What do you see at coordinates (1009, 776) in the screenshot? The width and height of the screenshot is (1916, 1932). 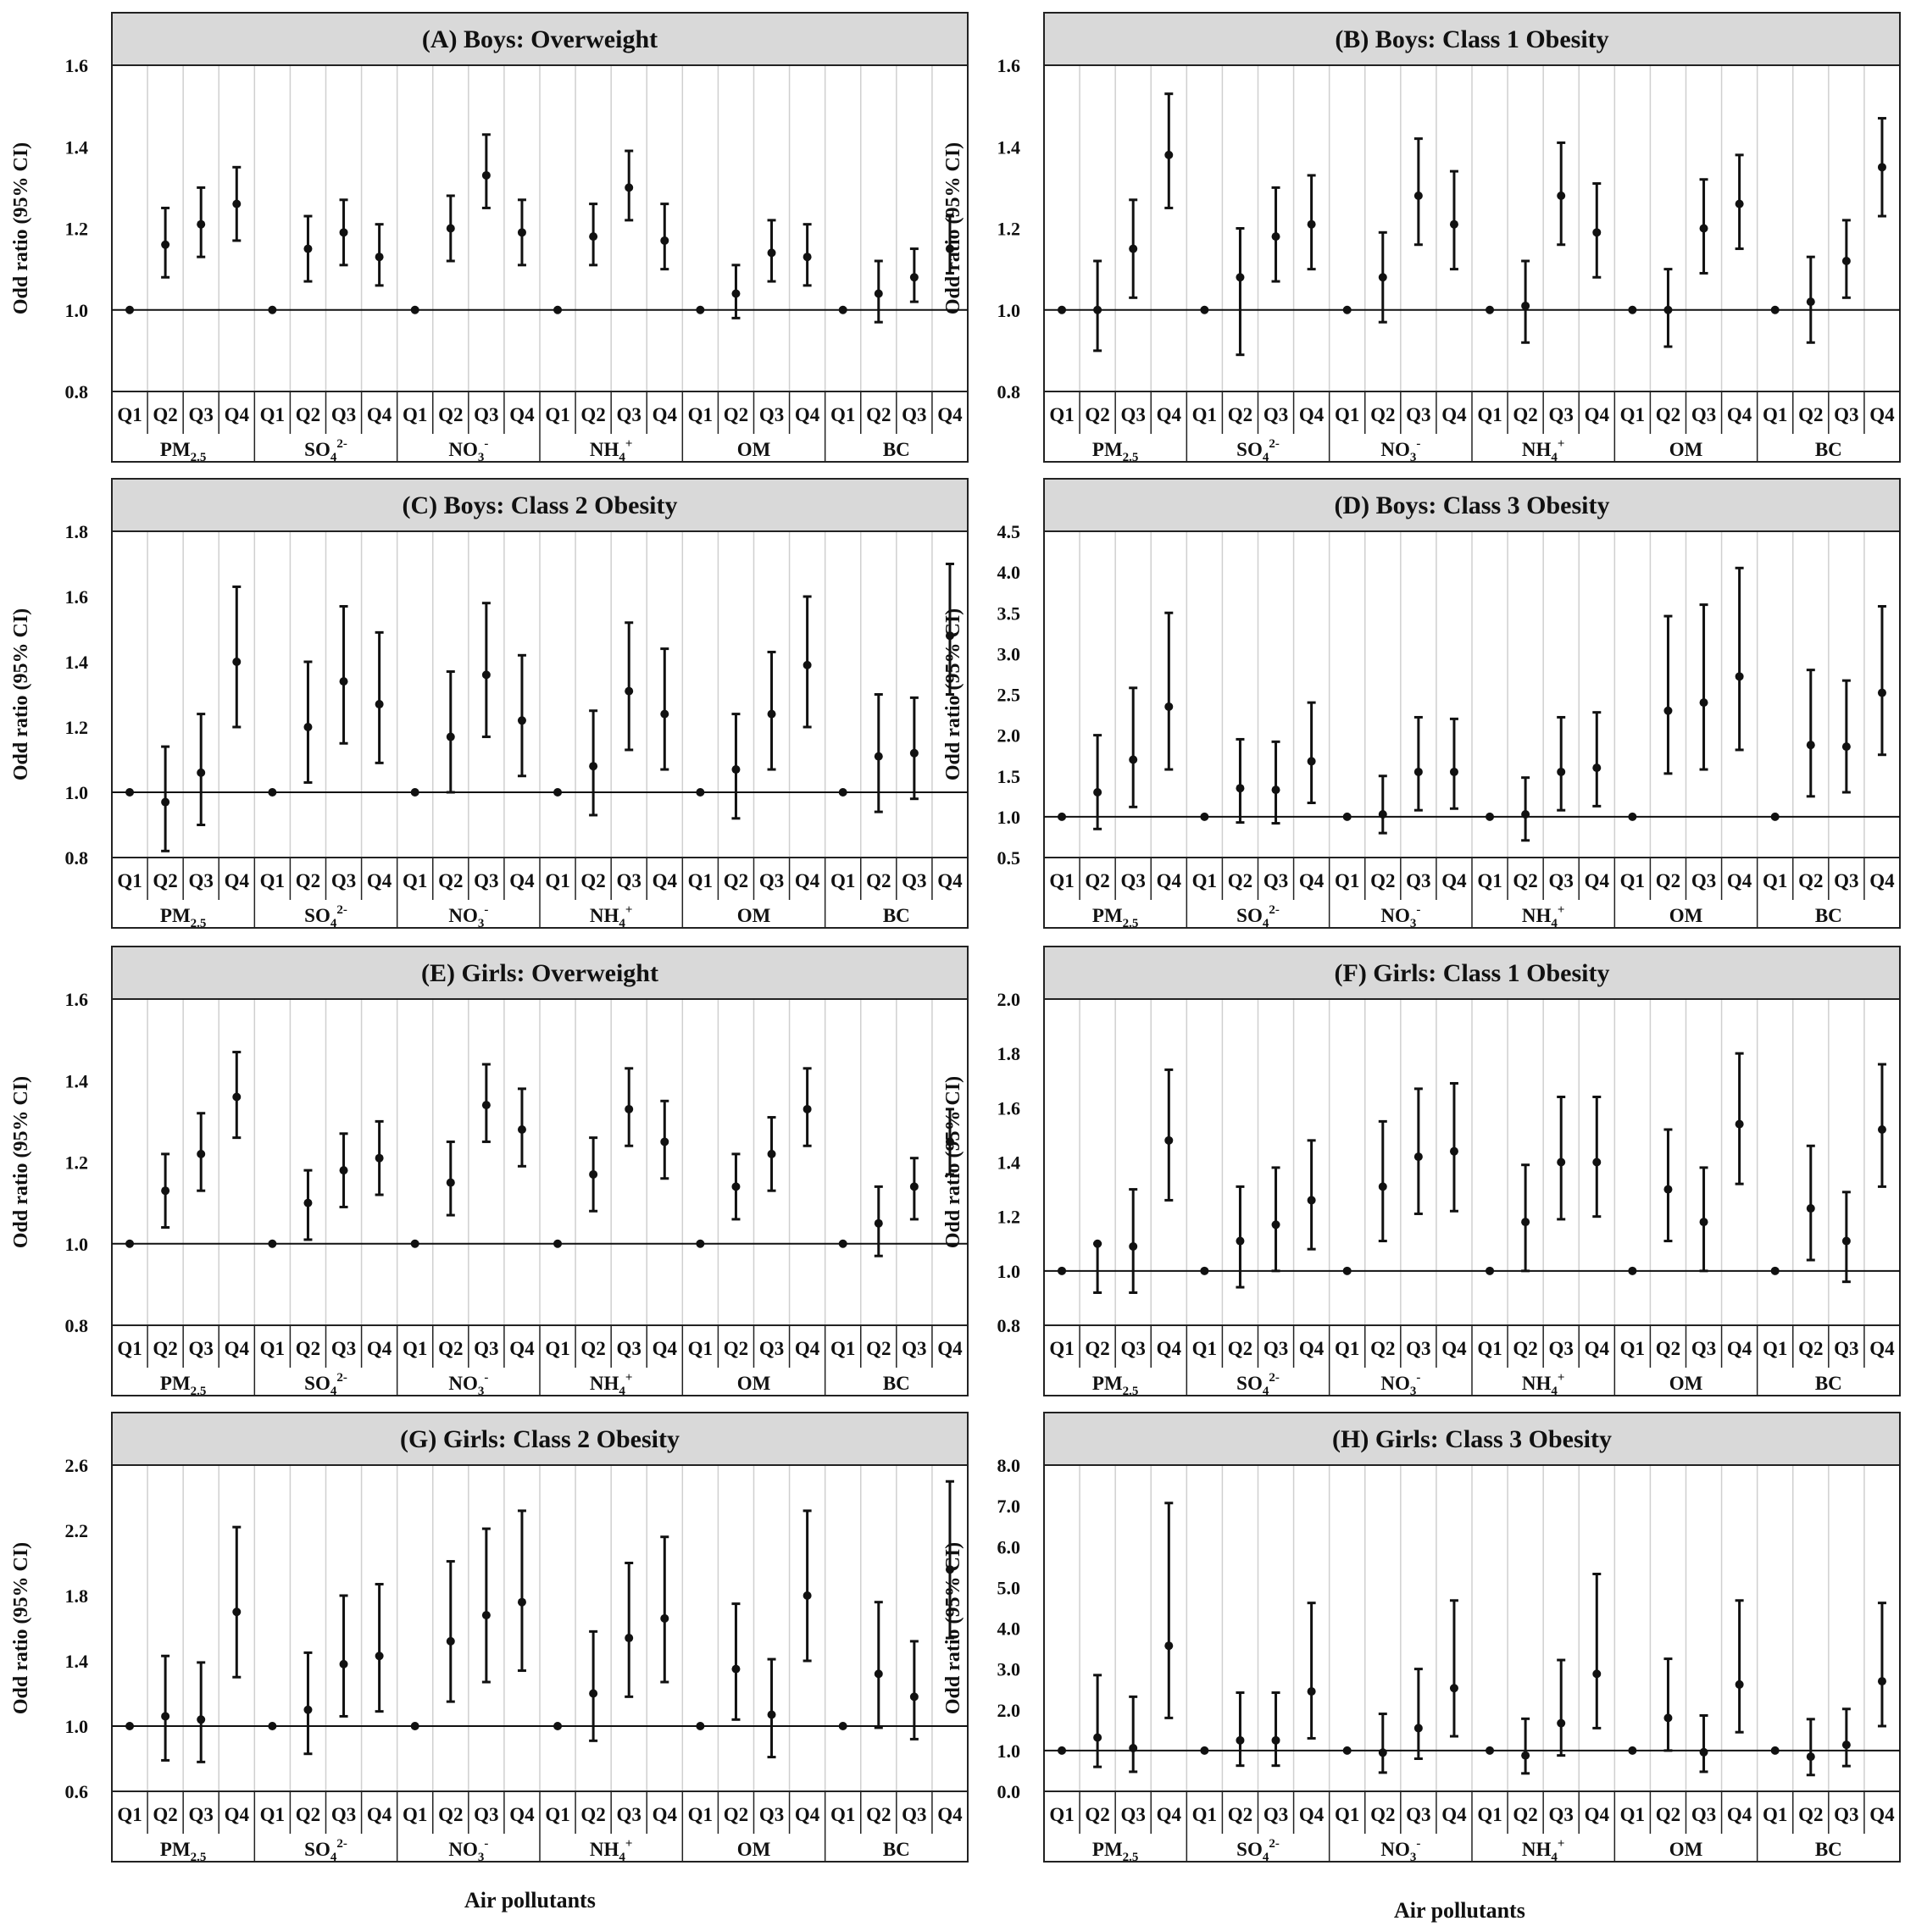 I see `y-tick-label: 1.5` at bounding box center [1009, 776].